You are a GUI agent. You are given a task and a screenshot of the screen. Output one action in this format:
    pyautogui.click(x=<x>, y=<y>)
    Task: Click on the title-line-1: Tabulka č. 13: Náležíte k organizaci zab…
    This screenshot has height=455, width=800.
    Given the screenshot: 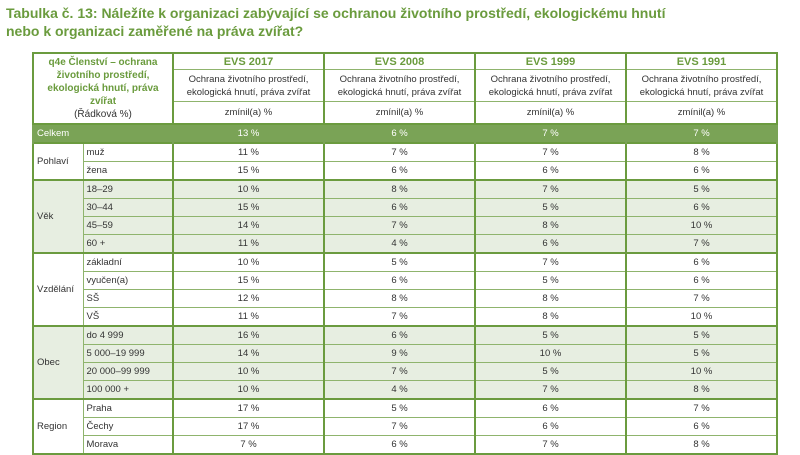 What is the action you would take?
    pyautogui.click(x=336, y=13)
    